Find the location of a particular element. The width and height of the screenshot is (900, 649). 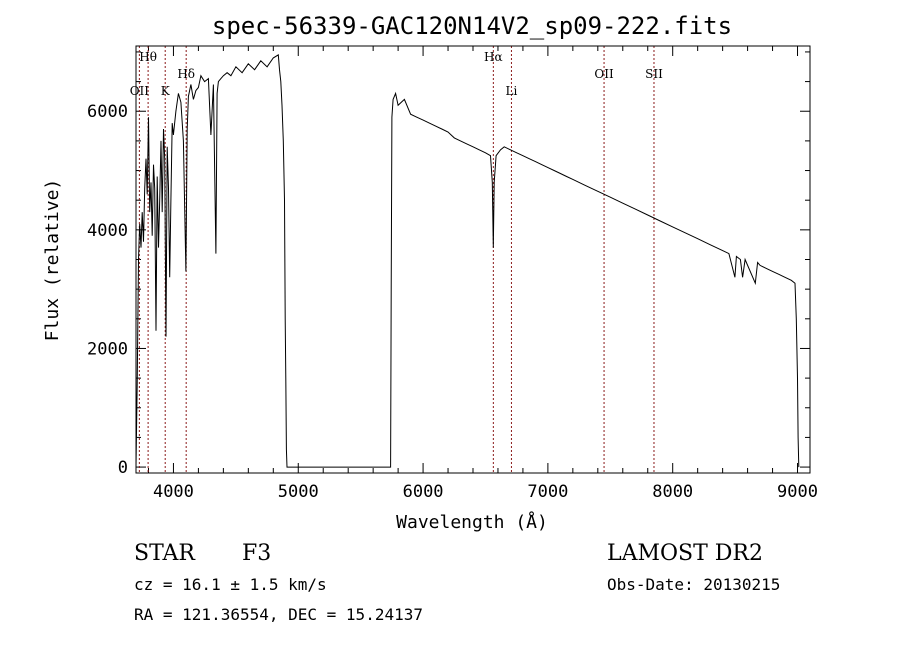

line-marker-label: Hα is located at coordinates (493, 57).